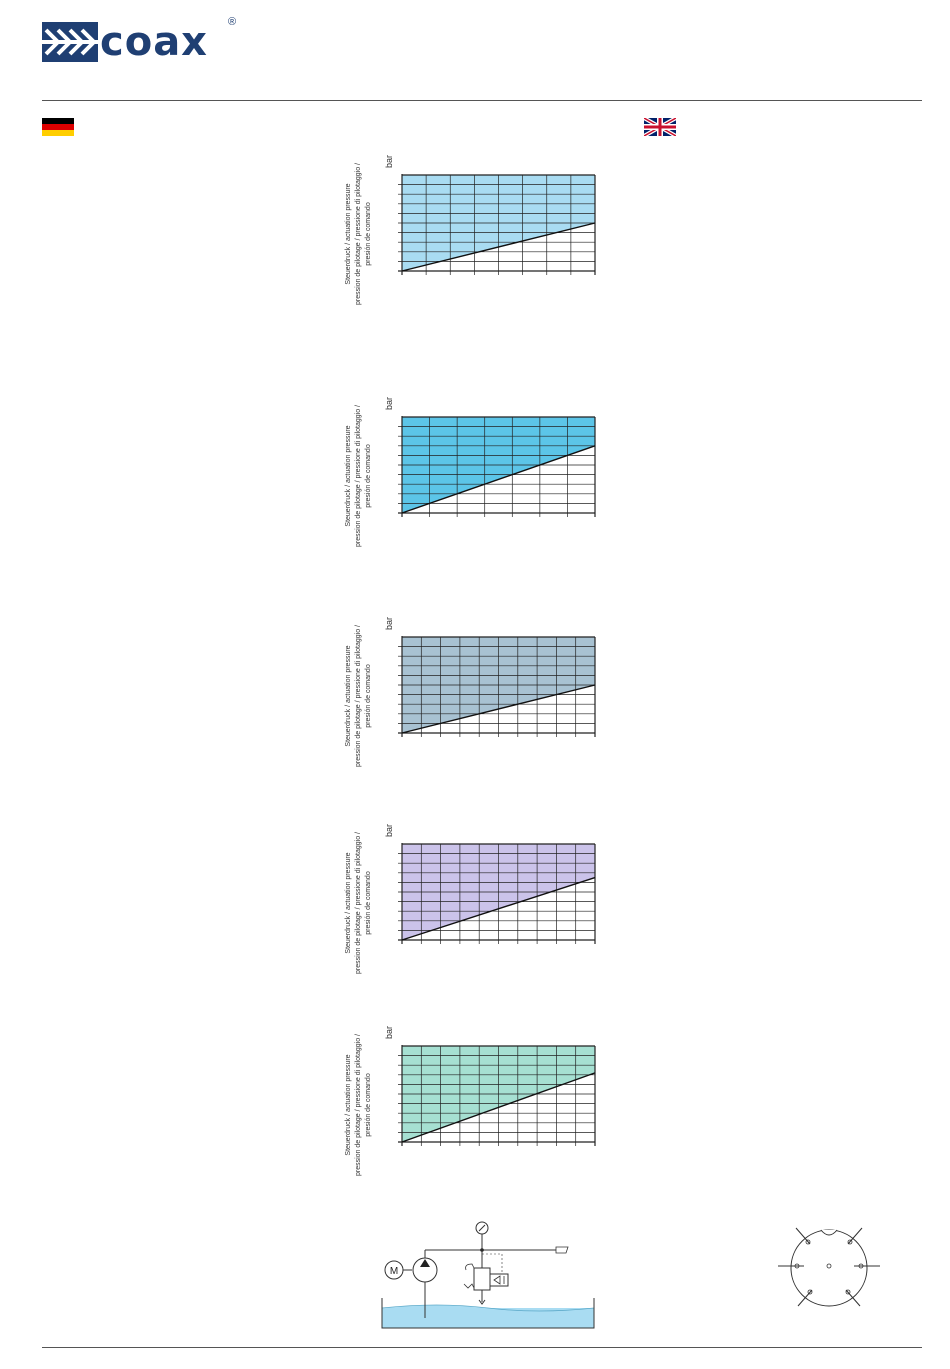 Image resolution: width=950 pixels, height=1369 pixels. I want to click on flag-uk-icon, so click(660, 127).